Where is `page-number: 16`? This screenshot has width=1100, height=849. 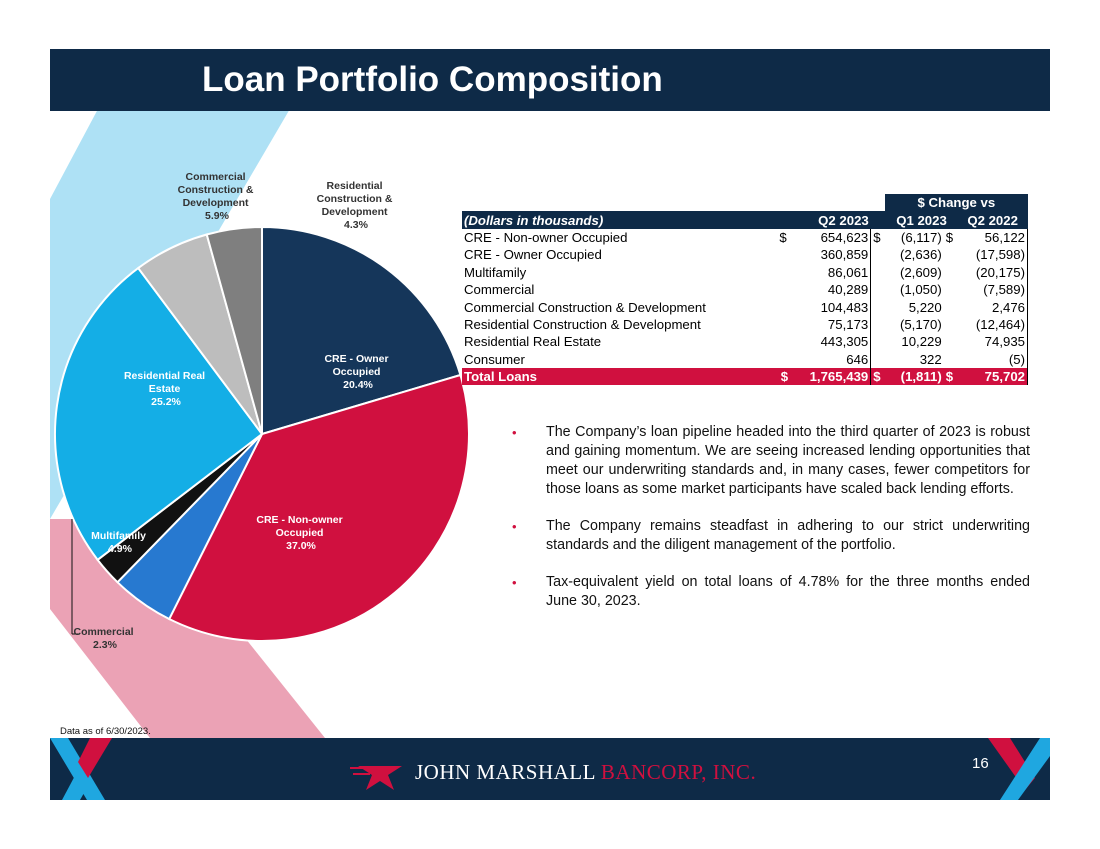 page-number: 16 is located at coordinates (980, 763).